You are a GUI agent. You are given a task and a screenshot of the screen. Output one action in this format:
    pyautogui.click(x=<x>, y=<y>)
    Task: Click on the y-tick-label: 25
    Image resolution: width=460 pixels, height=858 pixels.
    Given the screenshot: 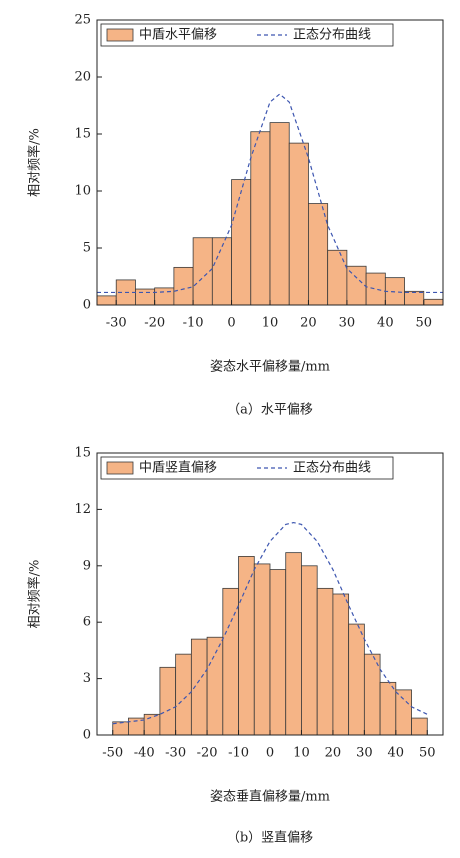 What is the action you would take?
    pyautogui.click(x=82, y=20)
    